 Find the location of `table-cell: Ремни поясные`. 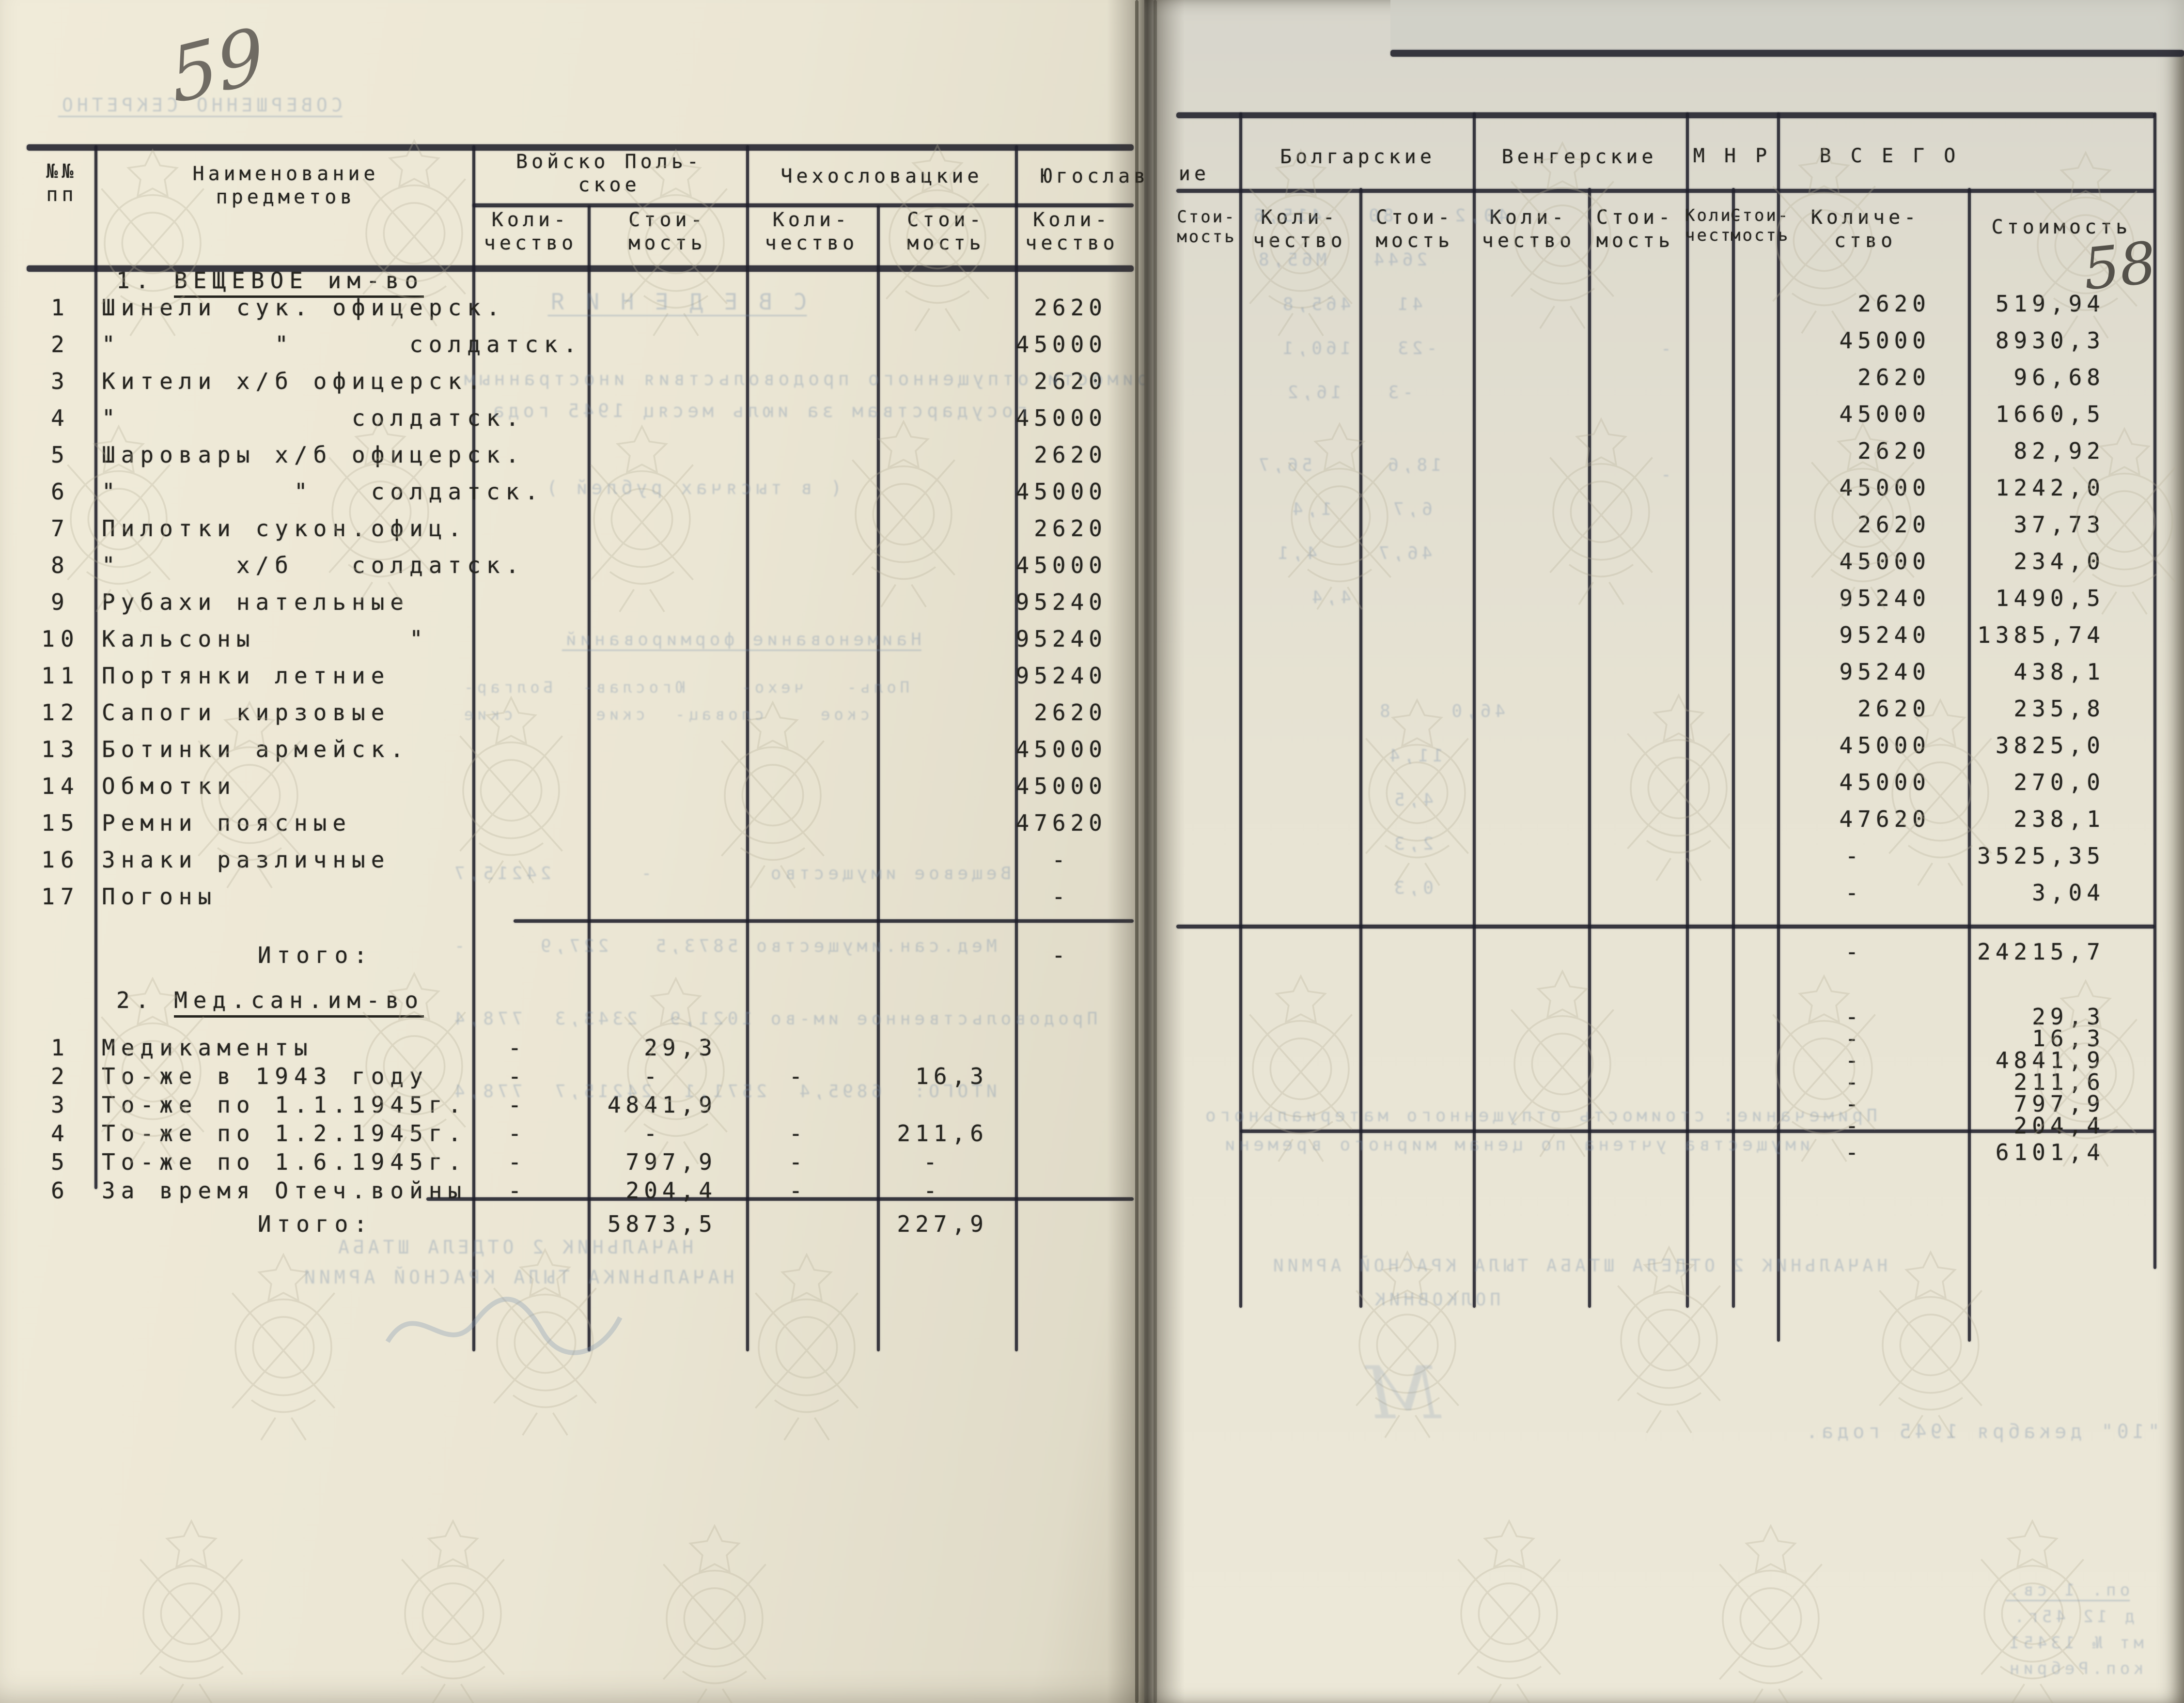

table-cell: Ремни поясные is located at coordinates (227, 823).